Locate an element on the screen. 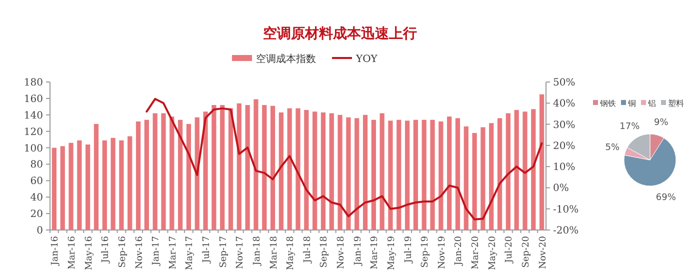  x-tick-label: May-20 is located at coordinates (493, 253).